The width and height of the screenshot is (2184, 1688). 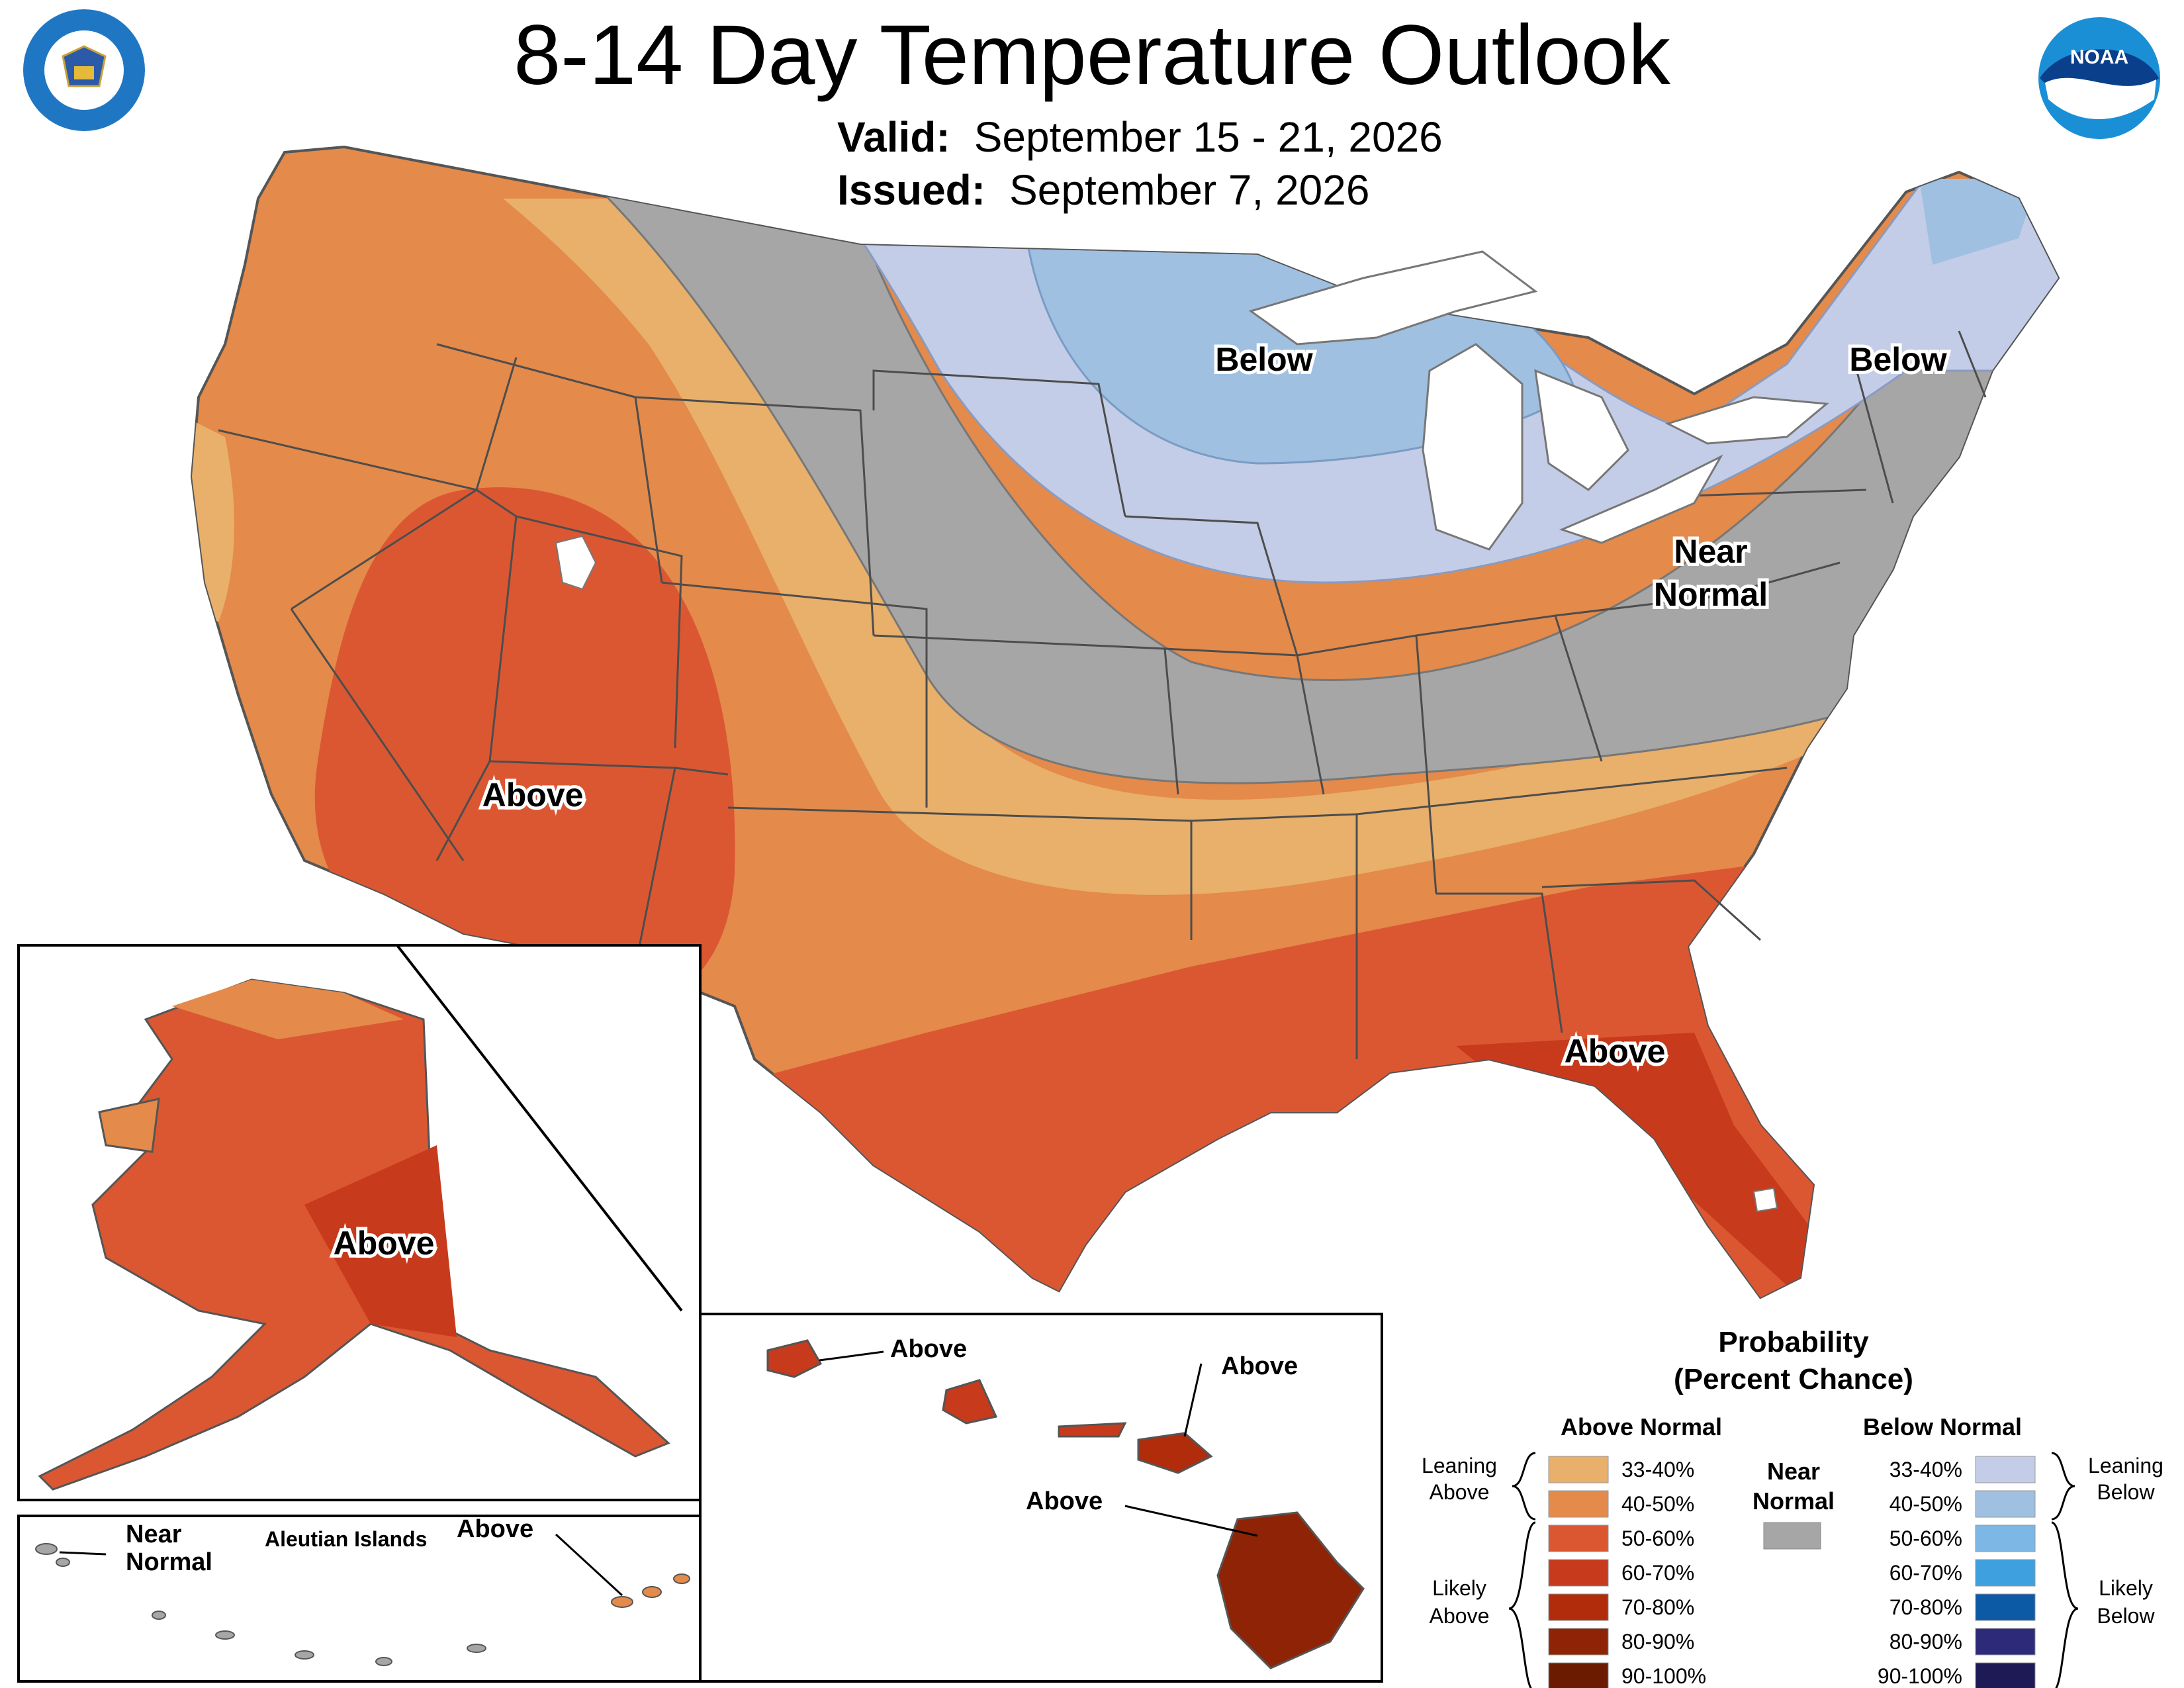 What do you see at coordinates (1460, 1492) in the screenshot?
I see `leaning-above-line2: Above` at bounding box center [1460, 1492].